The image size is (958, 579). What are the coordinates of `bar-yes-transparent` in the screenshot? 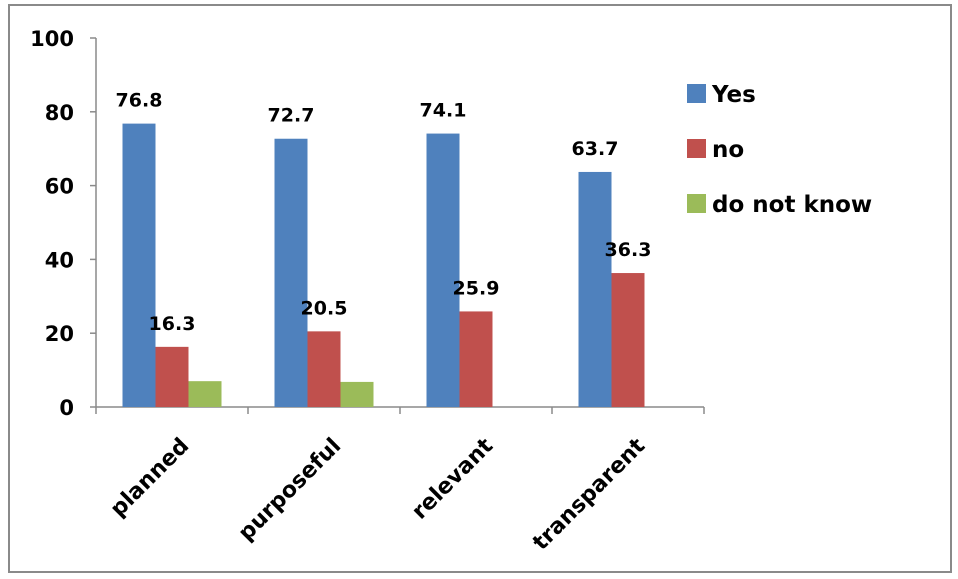 It's located at (595, 289).